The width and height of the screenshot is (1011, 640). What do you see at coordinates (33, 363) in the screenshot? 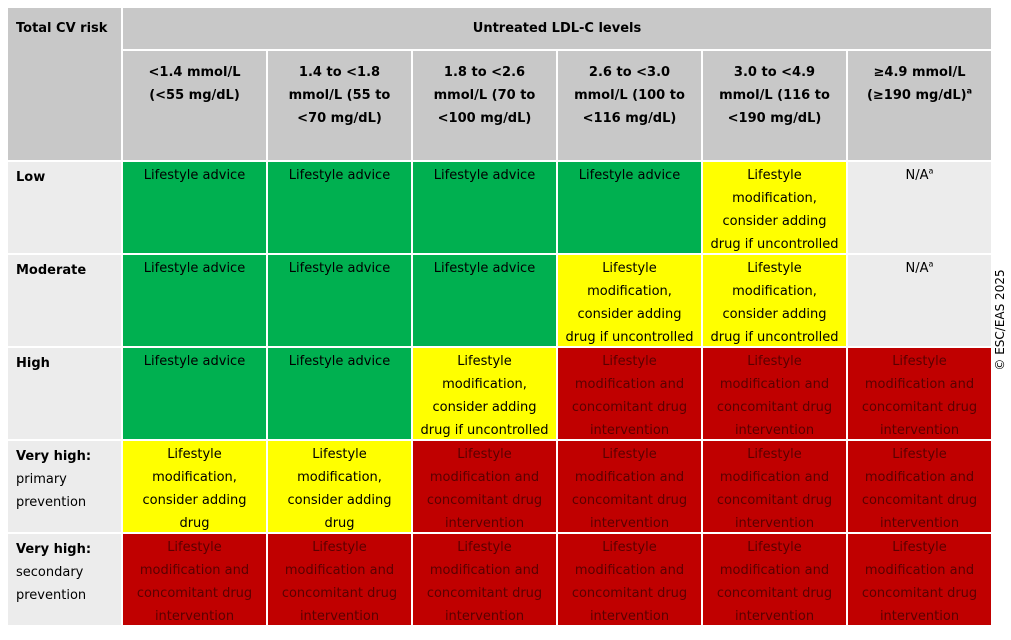
I see `row-header-label: High` at bounding box center [33, 363].